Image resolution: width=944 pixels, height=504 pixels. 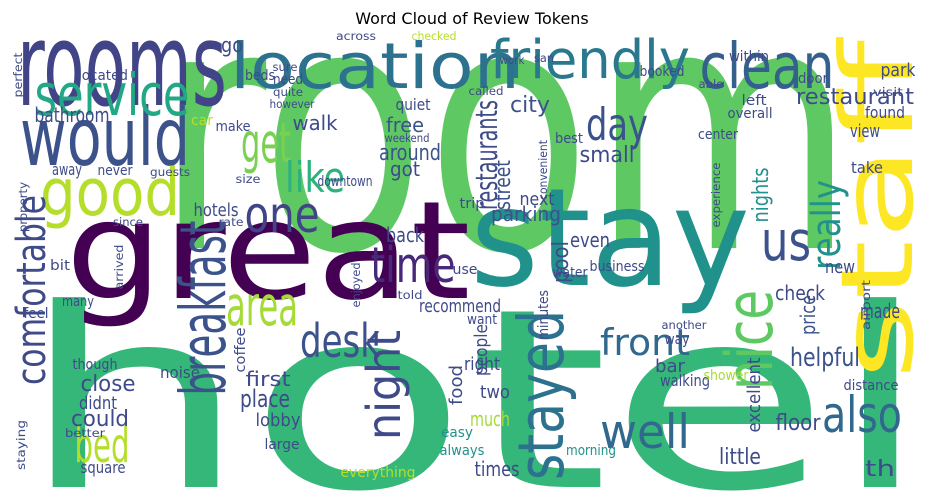 What do you see at coordinates (472, 18) in the screenshot?
I see `chart-title: Word Cloud of Review Tokens` at bounding box center [472, 18].